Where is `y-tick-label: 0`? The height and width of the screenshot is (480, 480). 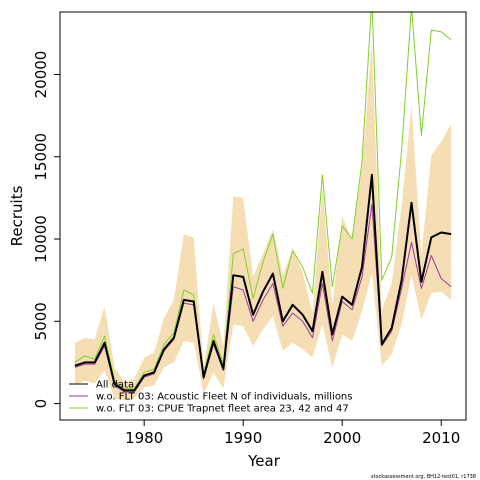
y-tick-label: 0 is located at coordinates (41, 404).